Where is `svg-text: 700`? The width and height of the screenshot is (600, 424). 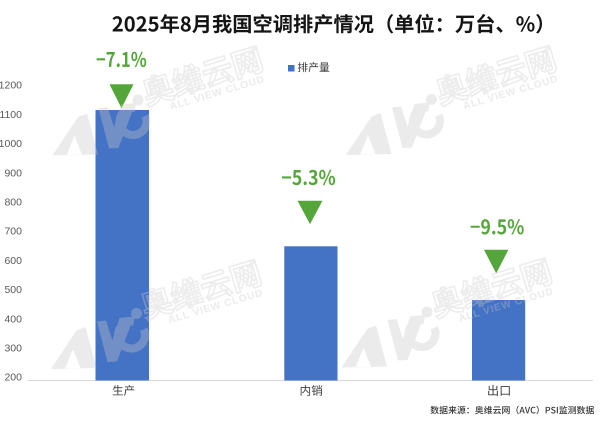
svg-text: 700 is located at coordinates (13, 232).